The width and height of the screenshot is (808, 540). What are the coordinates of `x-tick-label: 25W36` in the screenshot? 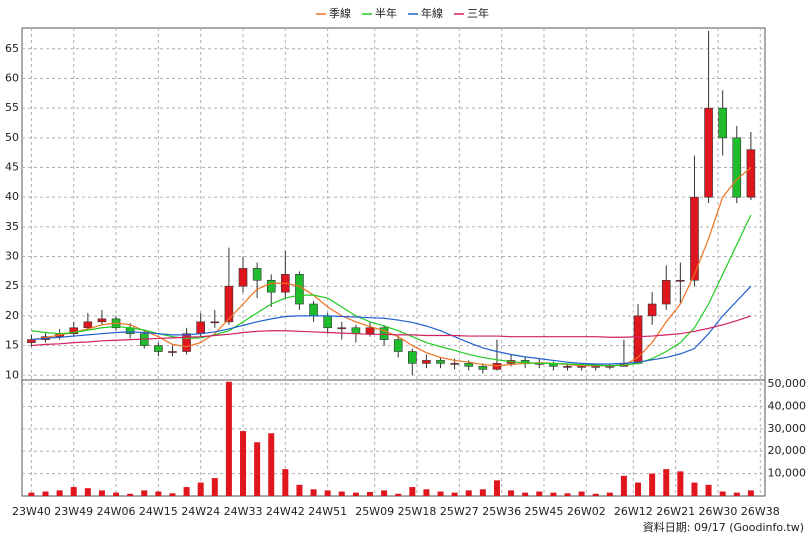 It's located at (501, 511).